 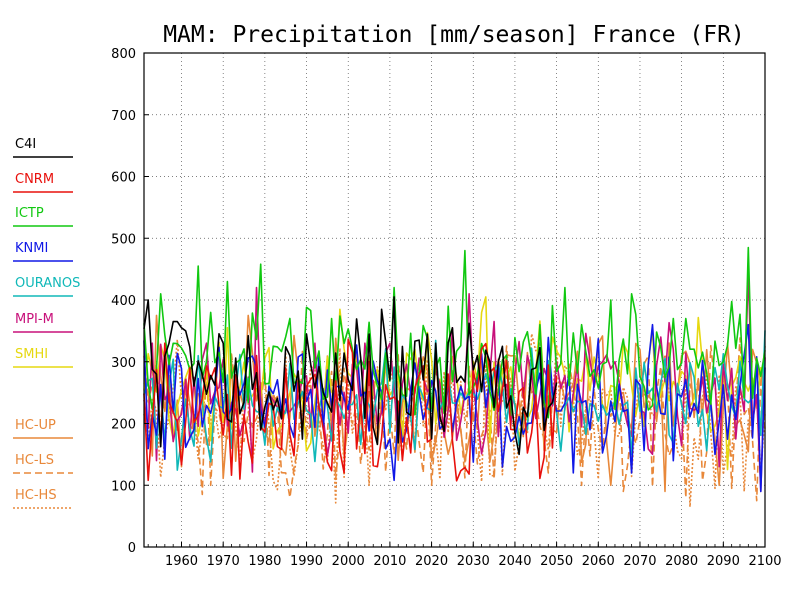 What do you see at coordinates (123, 363) in the screenshot?
I see `y-tick-label: 300` at bounding box center [123, 363].